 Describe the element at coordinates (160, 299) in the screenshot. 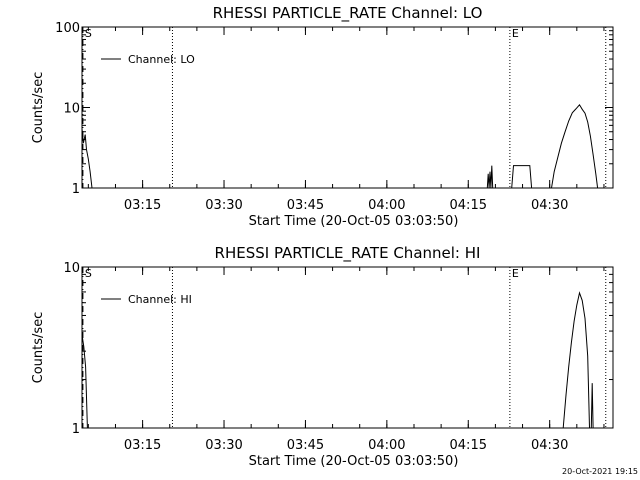

I see `legend-entry: Channel: HI` at that location.